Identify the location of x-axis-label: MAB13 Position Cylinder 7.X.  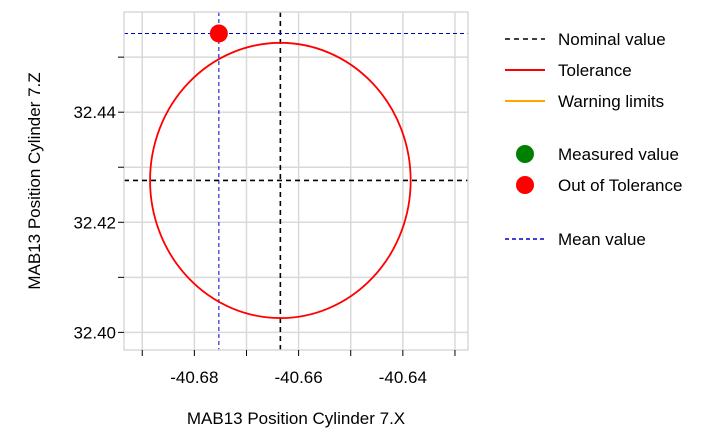
(296, 418).